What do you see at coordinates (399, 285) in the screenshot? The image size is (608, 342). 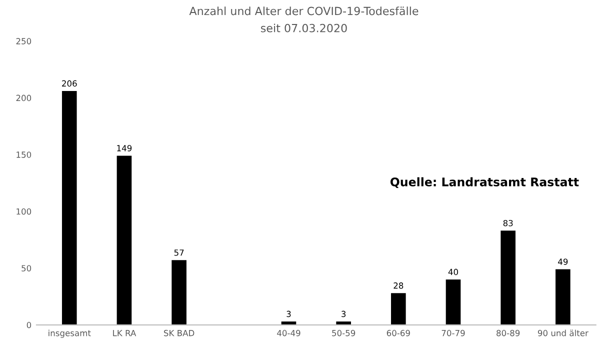 I see `data-label: 28` at bounding box center [399, 285].